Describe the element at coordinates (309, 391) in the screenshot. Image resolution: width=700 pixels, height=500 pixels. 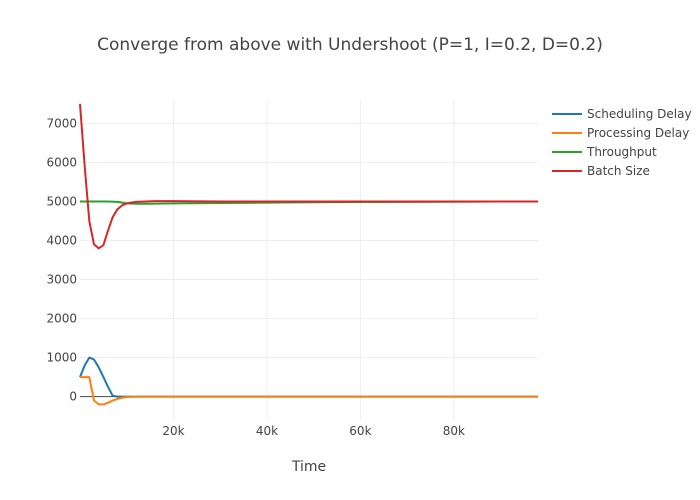
I see `series-line-processing-delay` at that location.